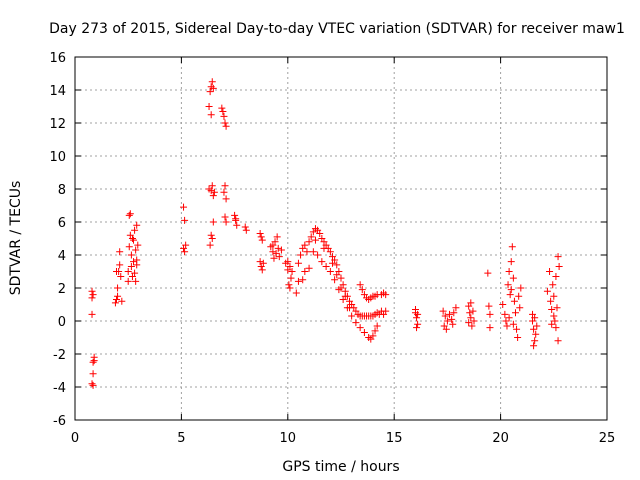  I want to click on y-tick-label: 6, so click(62, 223).